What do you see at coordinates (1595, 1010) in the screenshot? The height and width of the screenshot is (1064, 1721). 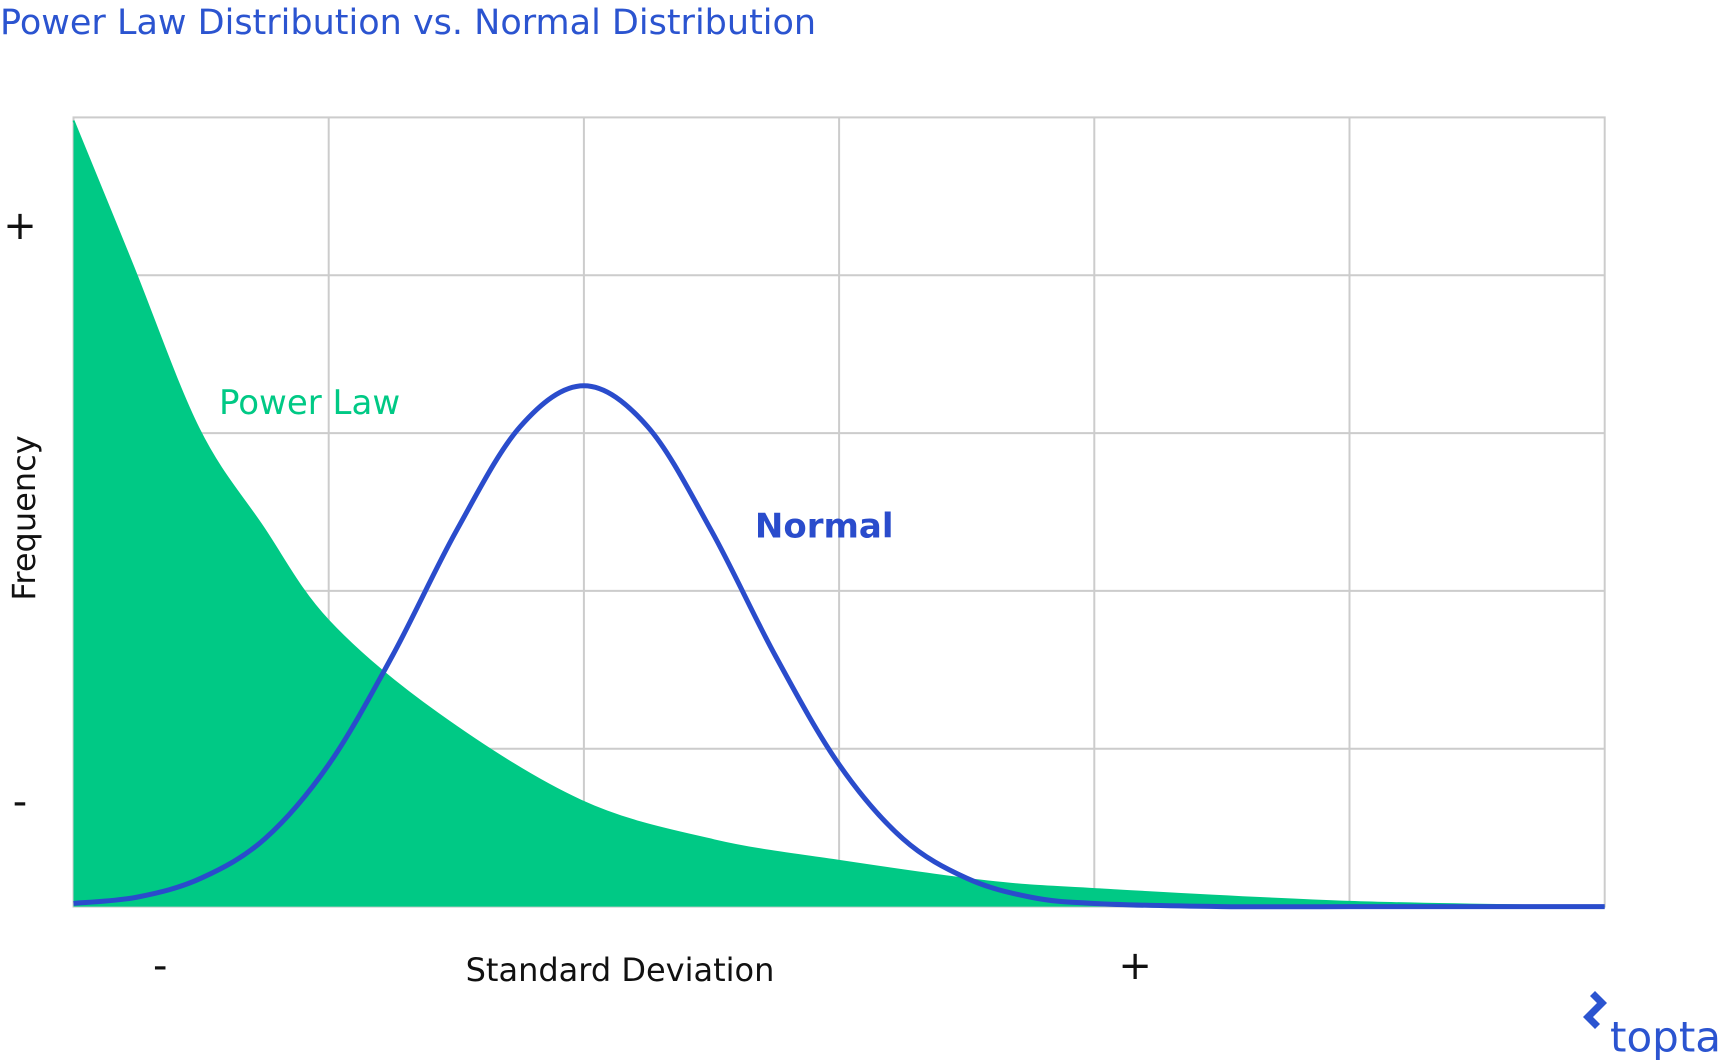 I see `logo-icon` at bounding box center [1595, 1010].